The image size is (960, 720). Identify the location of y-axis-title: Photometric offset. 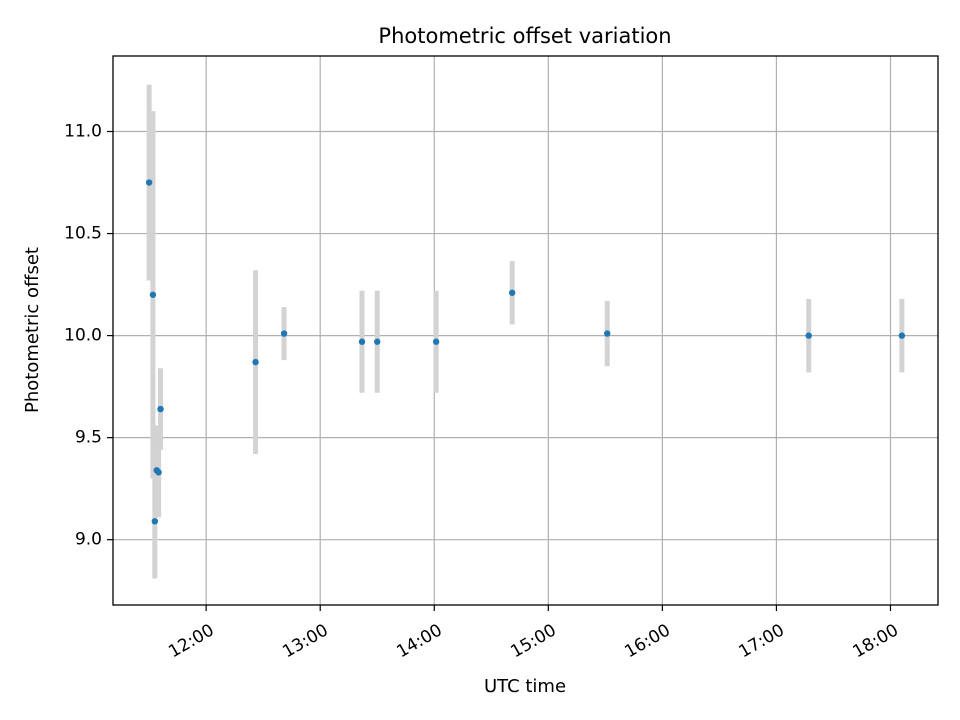
(32, 330).